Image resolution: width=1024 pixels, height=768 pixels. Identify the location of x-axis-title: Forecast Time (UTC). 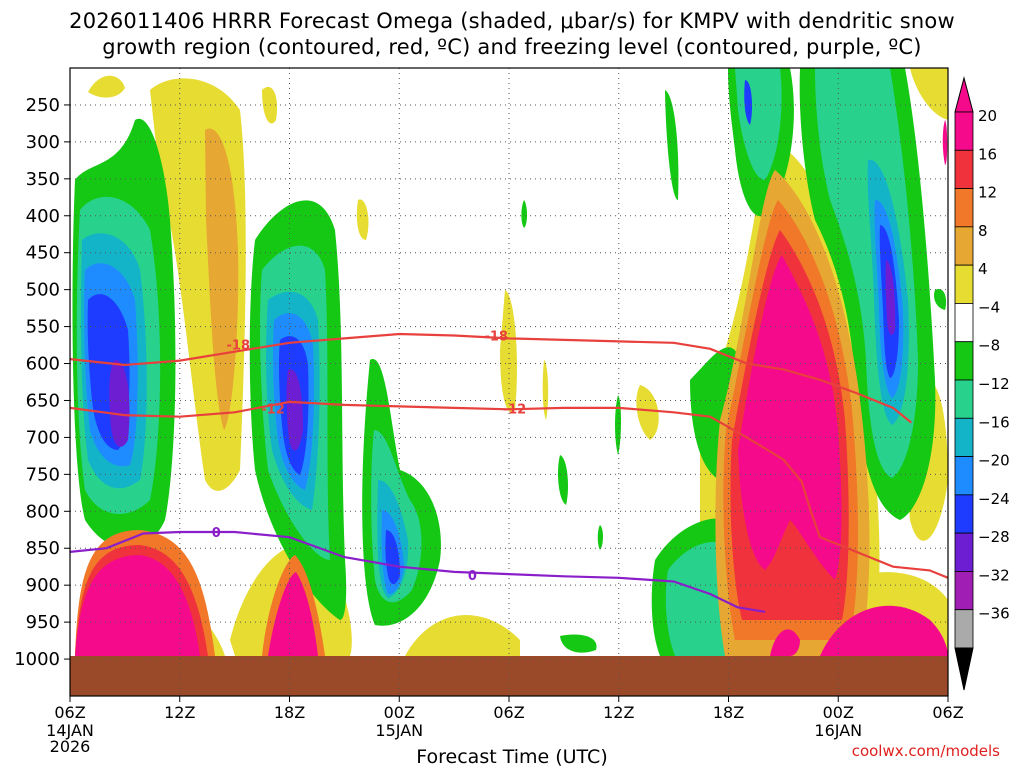
(512, 757).